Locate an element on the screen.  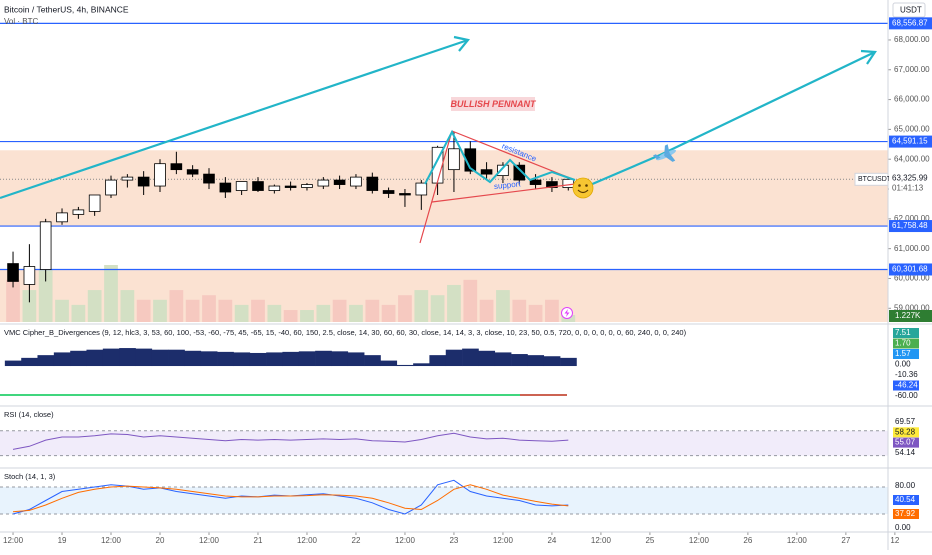
axis-label: 1.57 is located at coordinates (903, 353).